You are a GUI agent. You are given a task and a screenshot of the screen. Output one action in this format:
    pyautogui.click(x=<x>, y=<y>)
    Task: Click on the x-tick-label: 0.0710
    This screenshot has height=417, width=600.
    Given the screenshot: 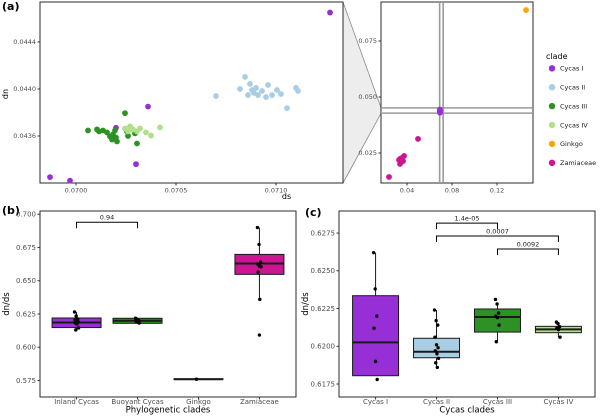 What is the action you would take?
    pyautogui.click(x=276, y=191)
    